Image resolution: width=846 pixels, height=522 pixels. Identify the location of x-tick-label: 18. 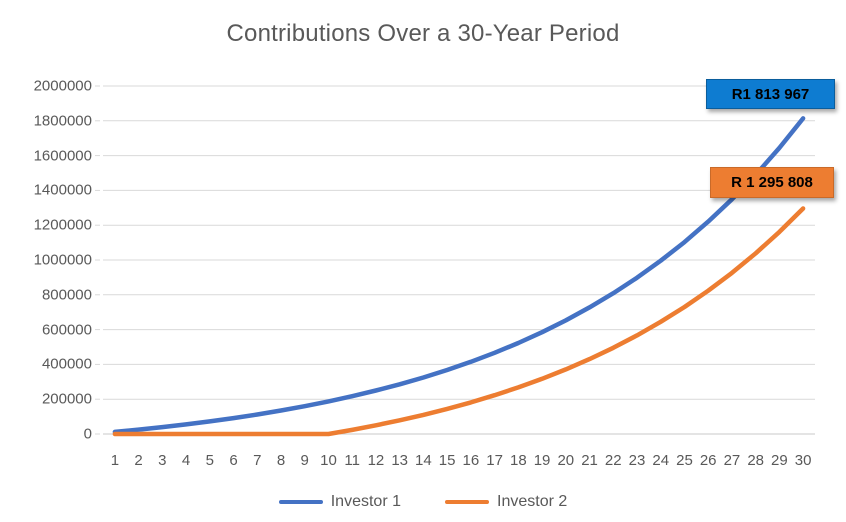
(518, 460).